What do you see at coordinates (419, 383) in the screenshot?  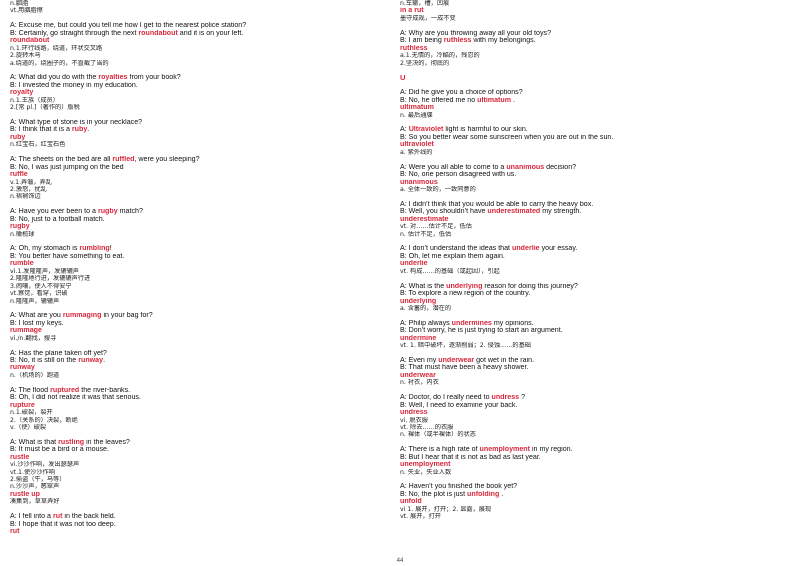 I see `definition-line: n. 衬衣，内衣` at bounding box center [419, 383].